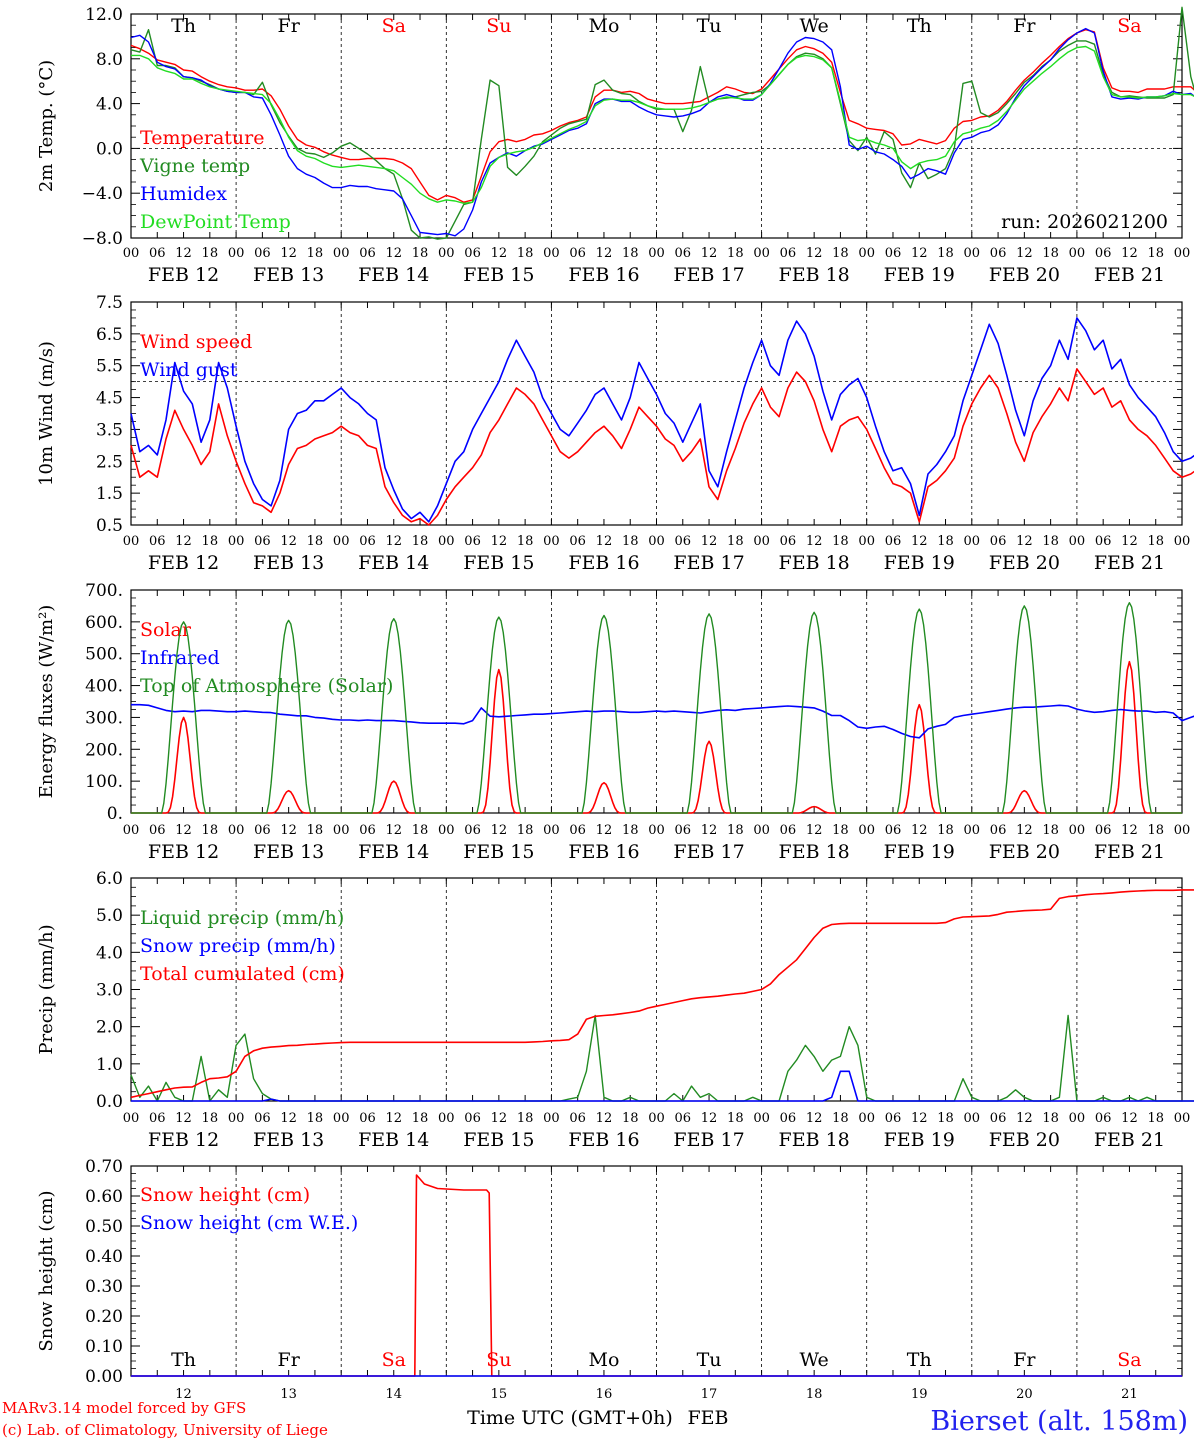 The height and width of the screenshot is (1445, 1194). Describe the element at coordinates (109, 399) in the screenshot. I see `y-tick-label: 4.5` at that location.